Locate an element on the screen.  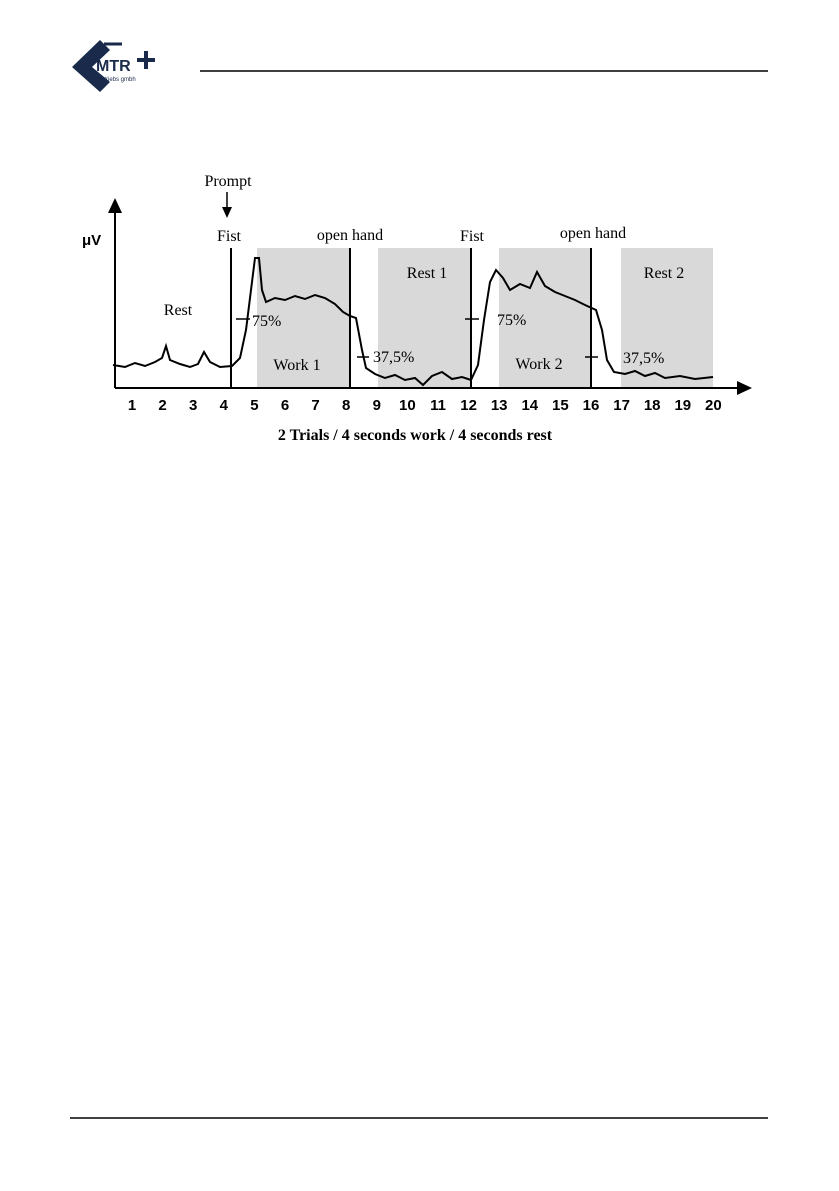
x-tick-label: 11 is located at coordinates (438, 405).